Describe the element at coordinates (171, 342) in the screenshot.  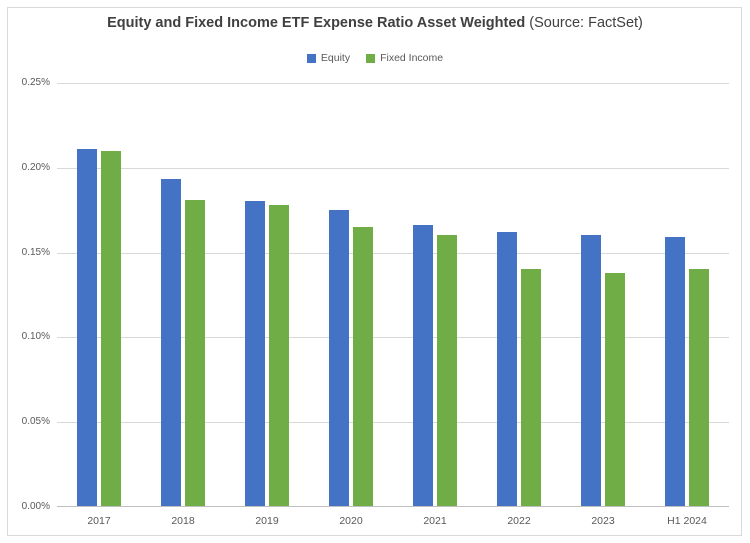
I see `bar-equity-2018` at that location.